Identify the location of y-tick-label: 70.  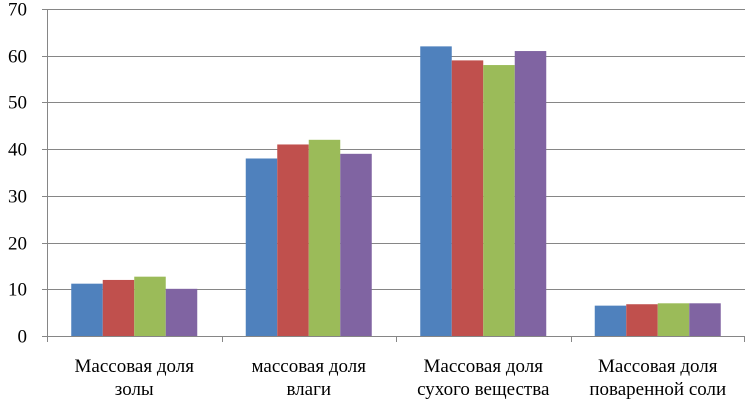
(17, 10).